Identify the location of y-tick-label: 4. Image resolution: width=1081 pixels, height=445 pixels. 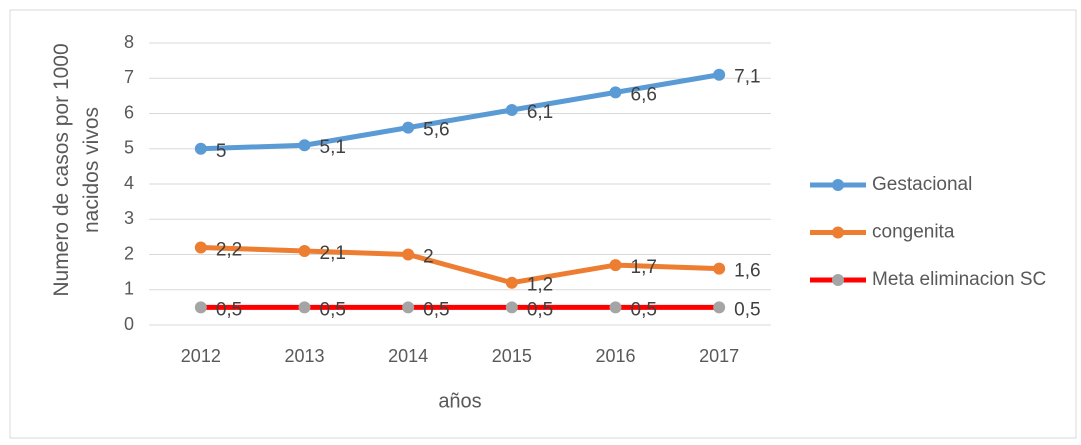
(129, 183).